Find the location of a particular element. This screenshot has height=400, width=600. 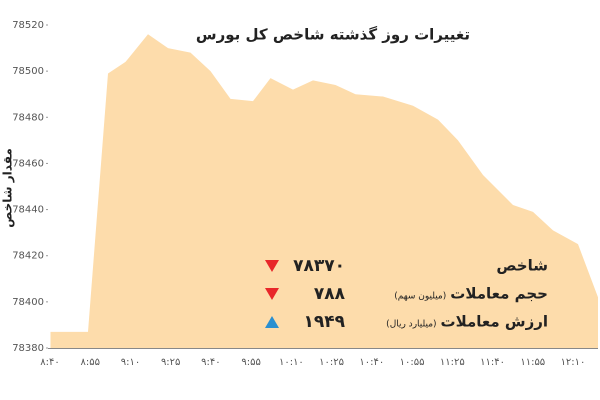

x-tick-label: ۱۱:۲۵ is located at coordinates (452, 362).